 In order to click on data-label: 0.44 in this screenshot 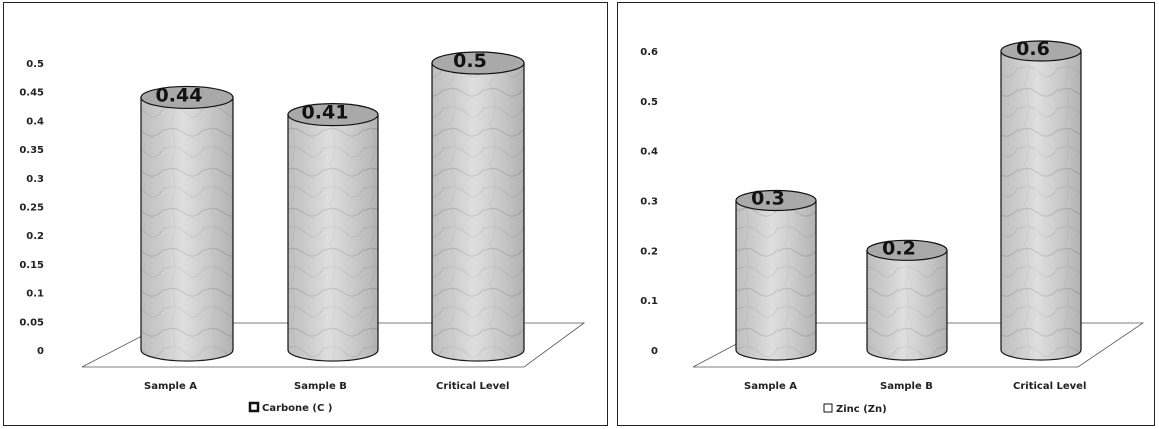, I will do `click(179, 95)`.